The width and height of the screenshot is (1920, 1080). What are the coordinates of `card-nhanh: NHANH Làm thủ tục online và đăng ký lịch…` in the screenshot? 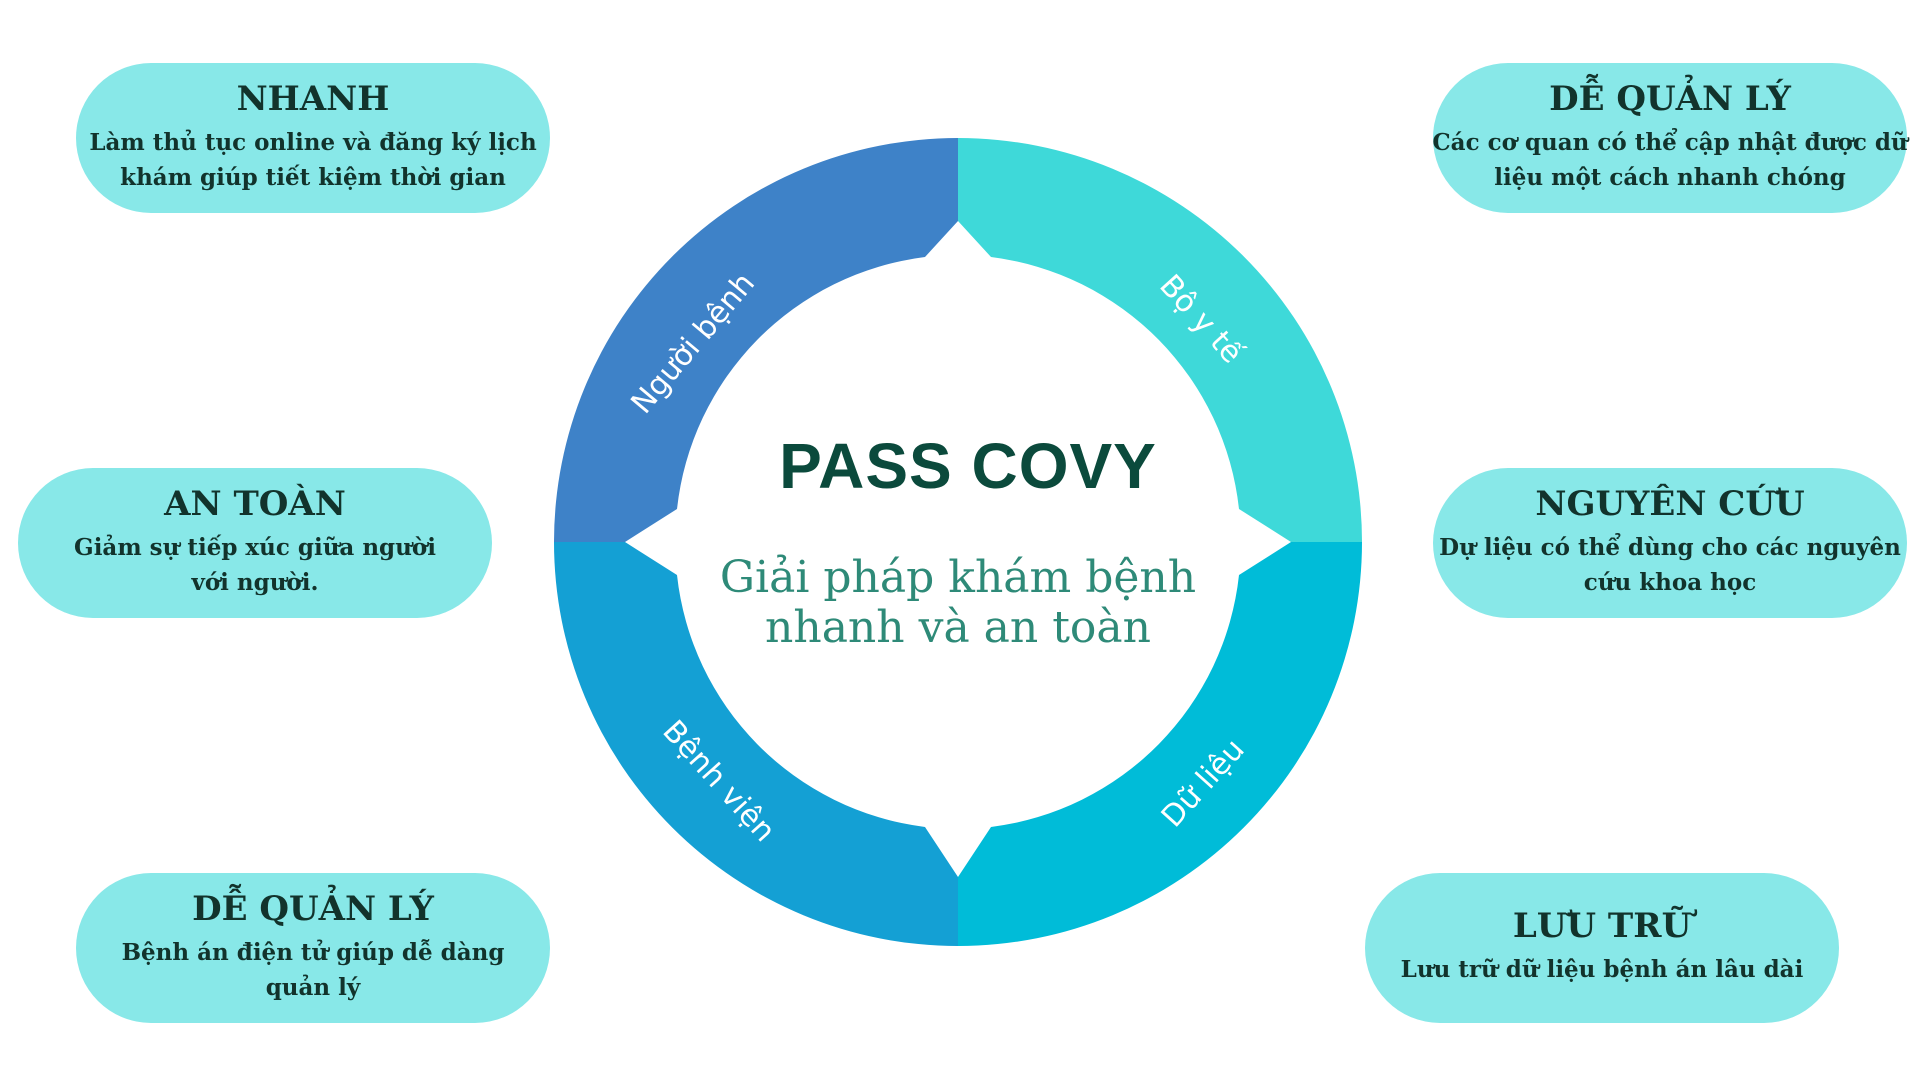 It's located at (313, 138).